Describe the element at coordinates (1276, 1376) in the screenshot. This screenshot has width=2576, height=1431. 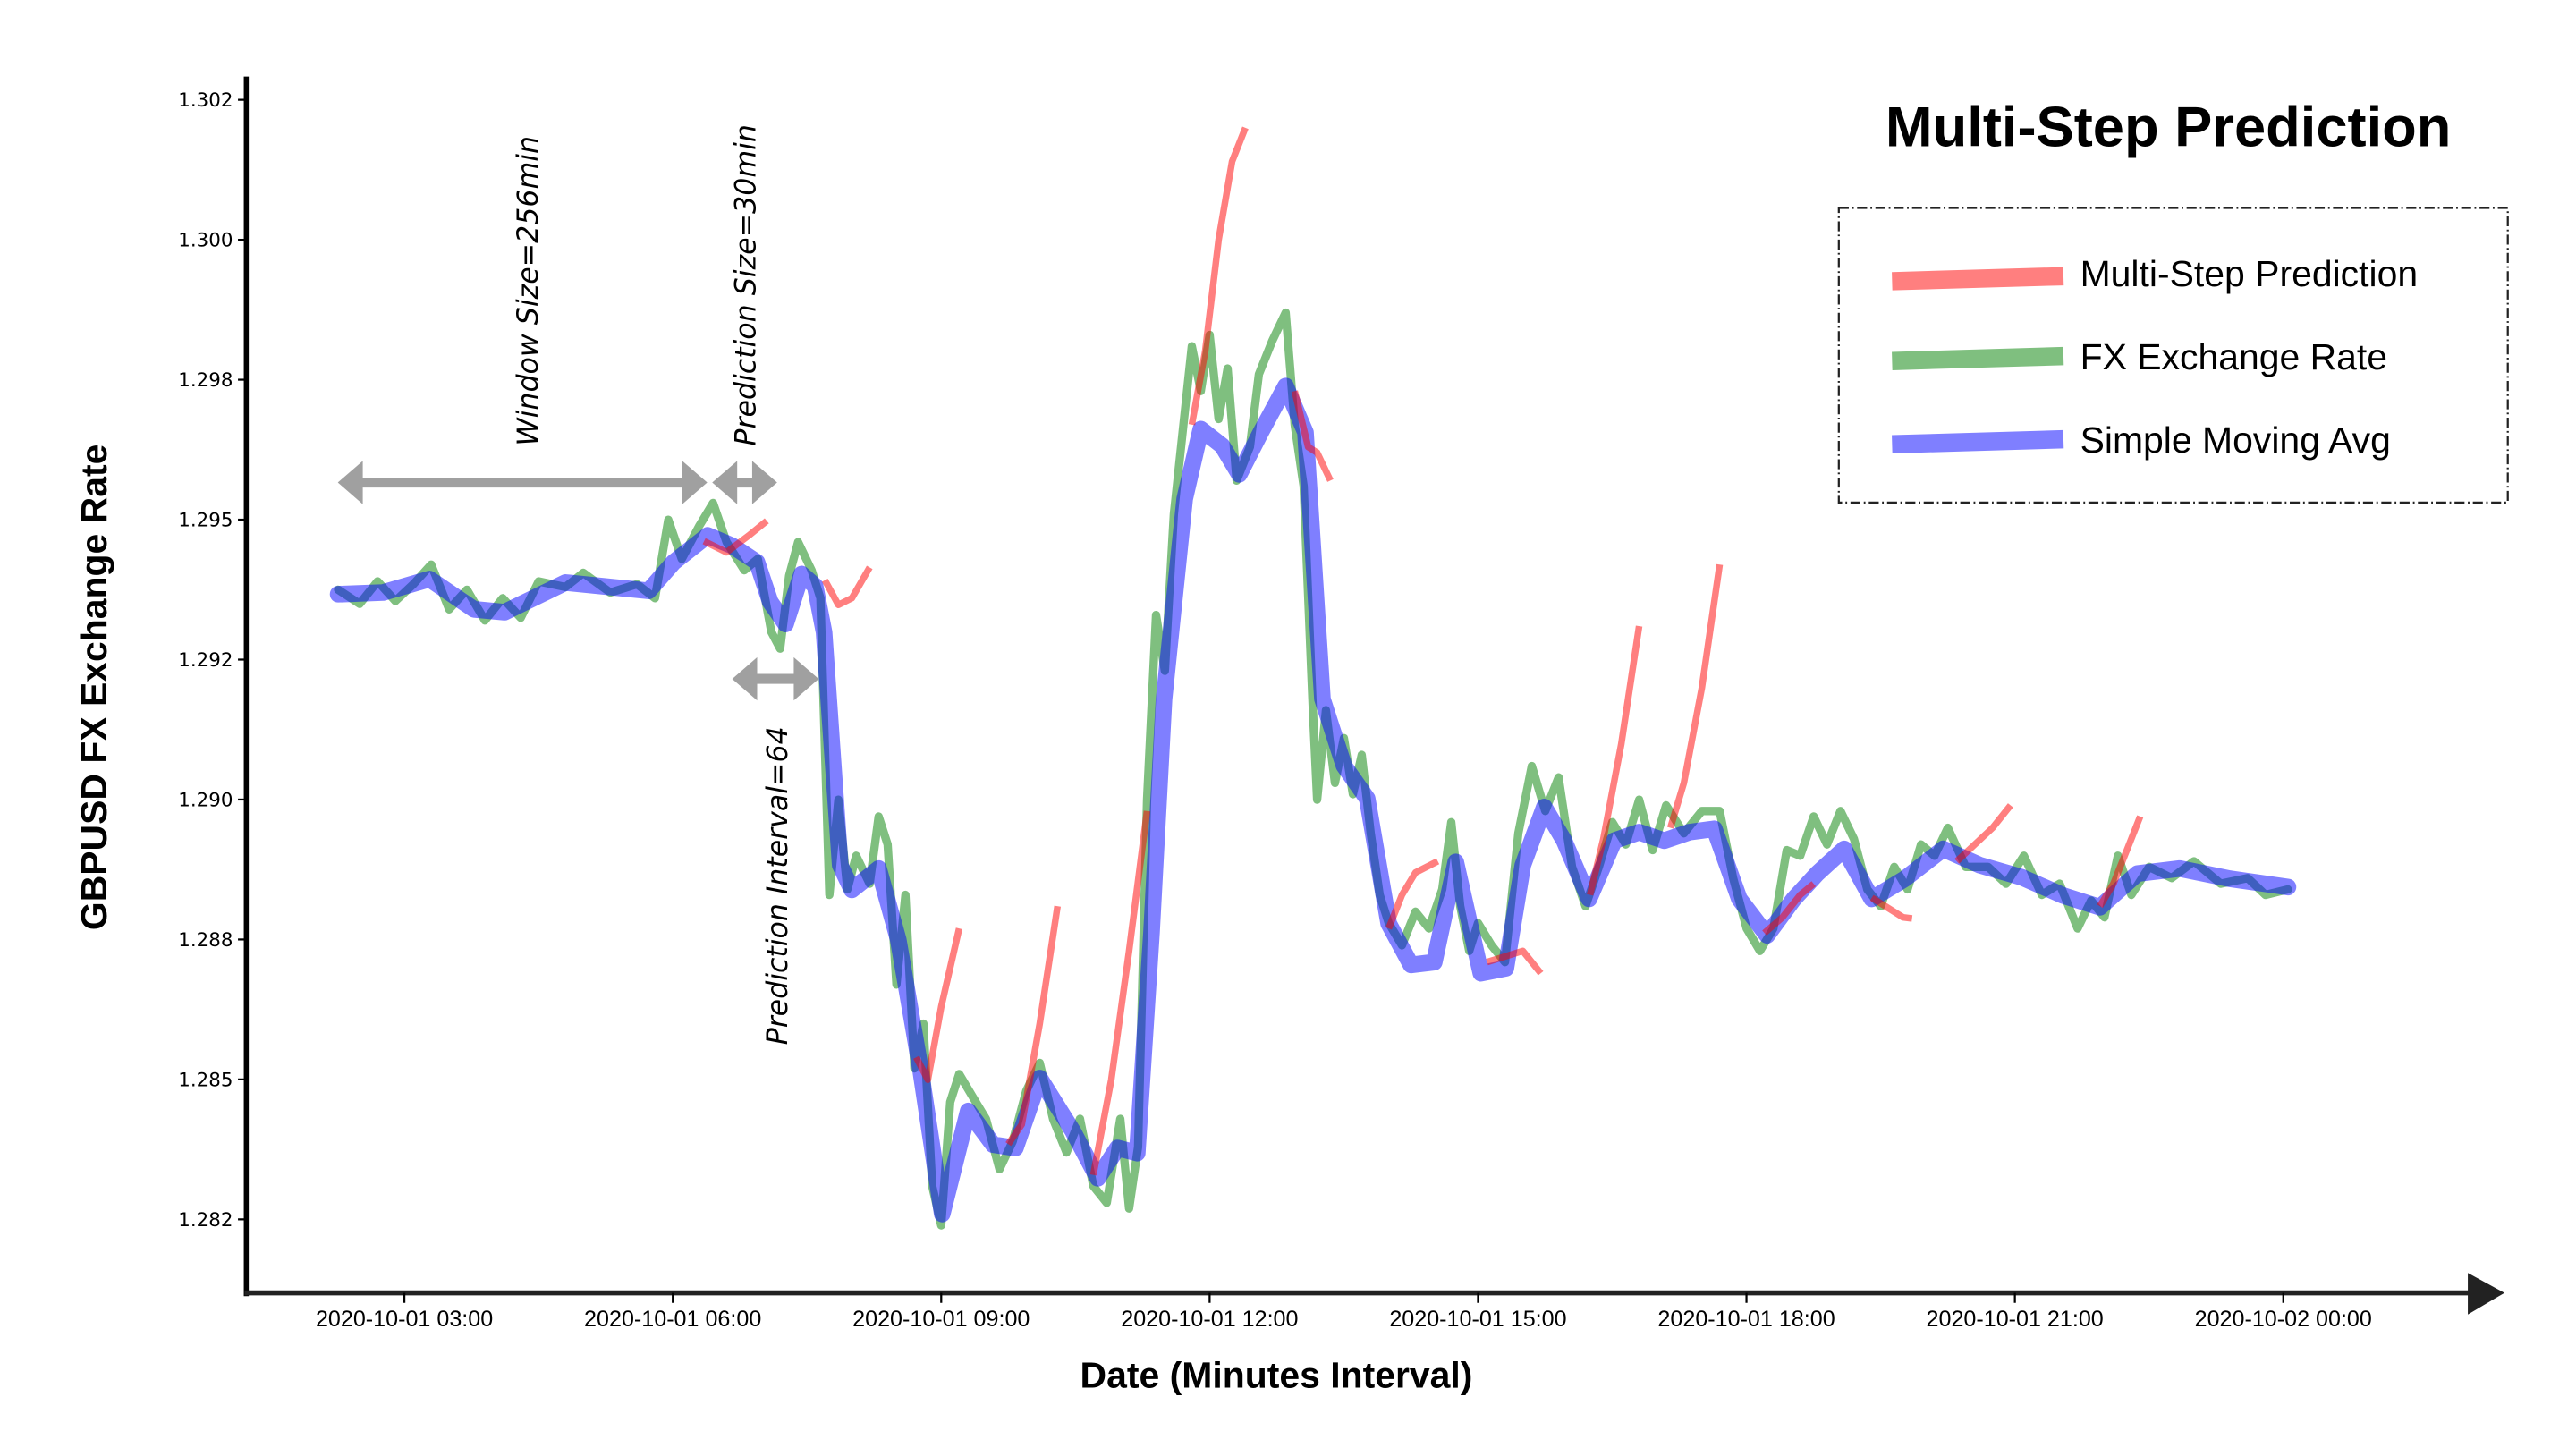
I see `x-axis-title: Date (Minutes Interval)` at that location.